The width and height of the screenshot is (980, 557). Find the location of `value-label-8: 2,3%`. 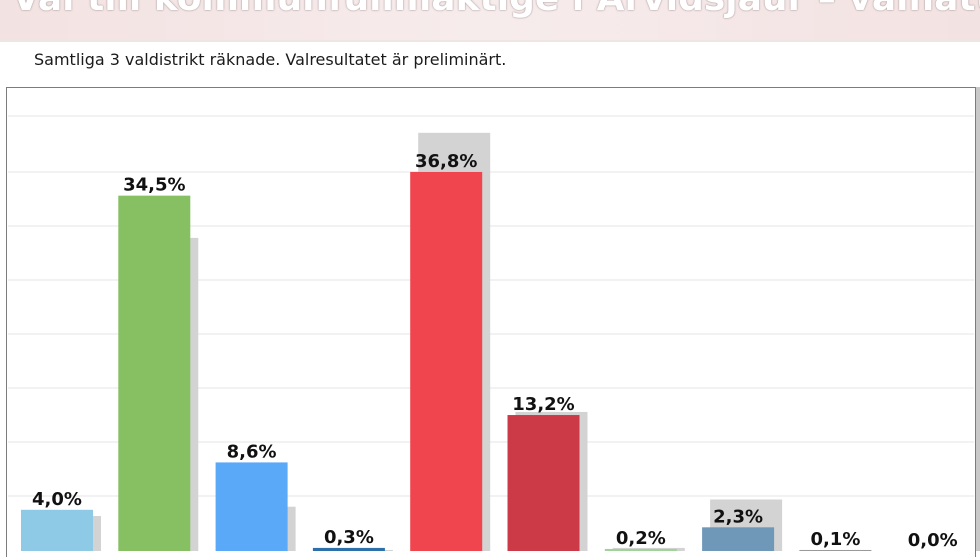

value-label-8: 2,3% is located at coordinates (738, 516).